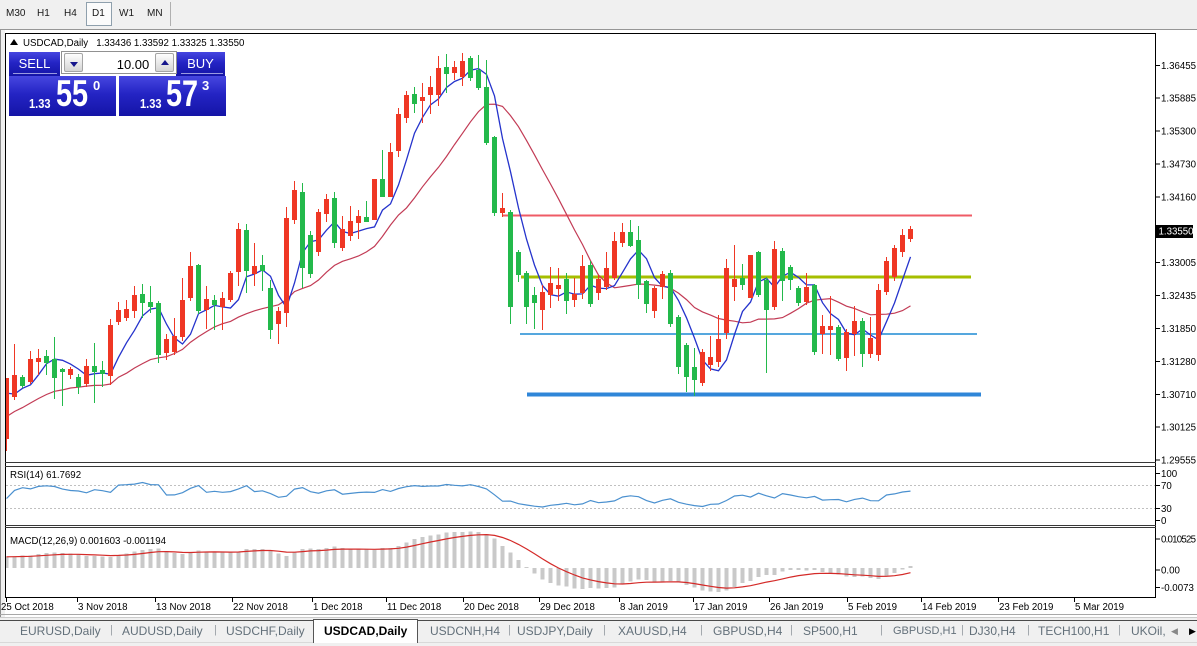 The width and height of the screenshot is (1197, 646). I want to click on svg-text: 1.30710, so click(1179, 395).